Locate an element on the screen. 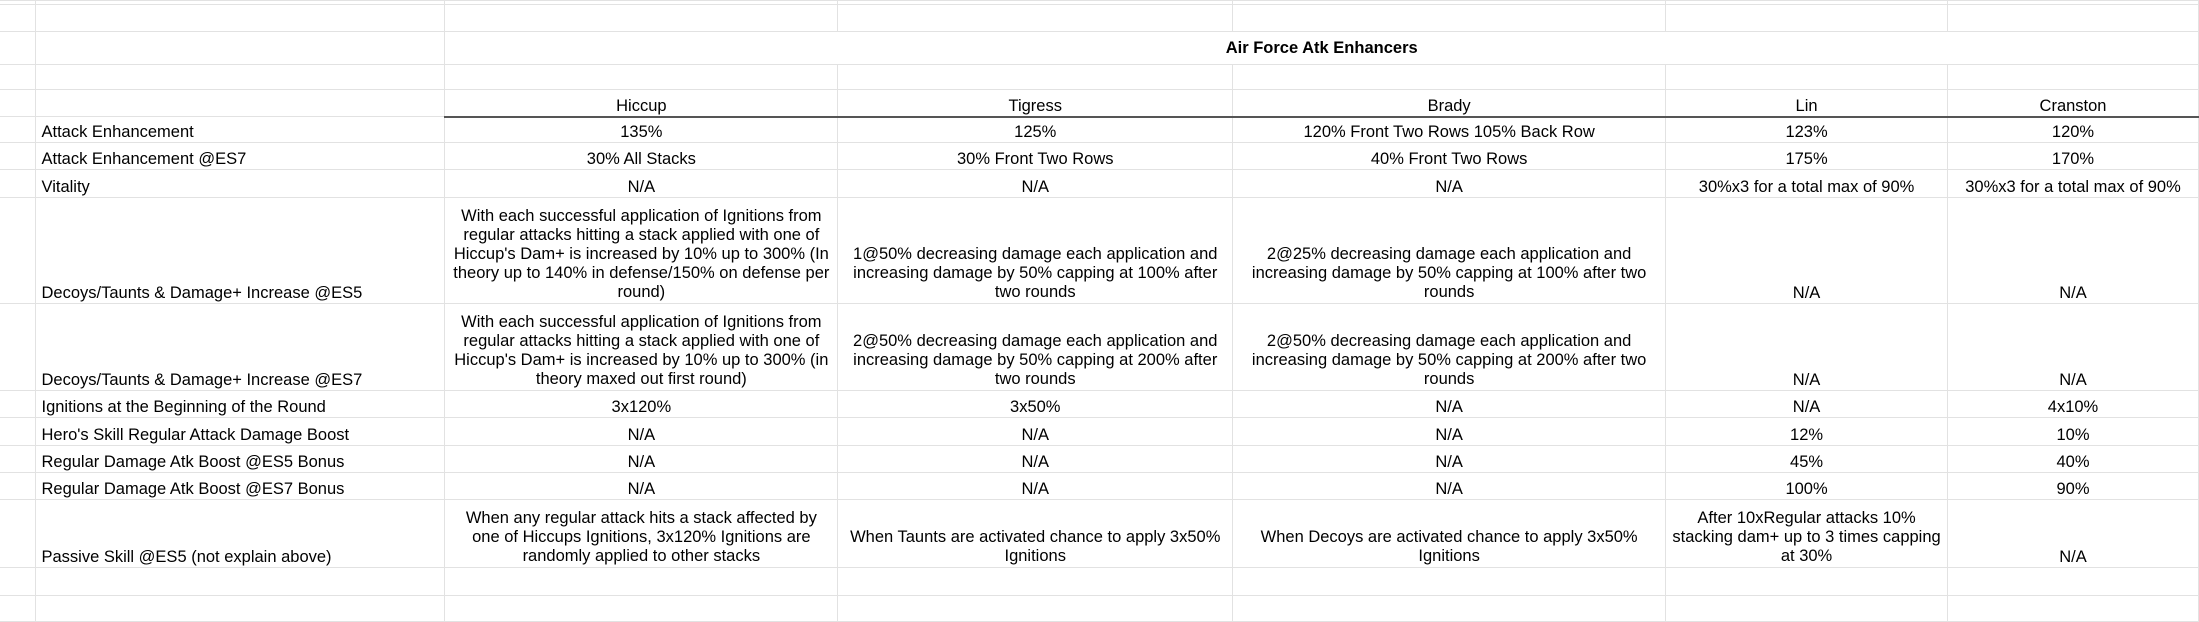  table-cell: 3x50% is located at coordinates (1035, 404).